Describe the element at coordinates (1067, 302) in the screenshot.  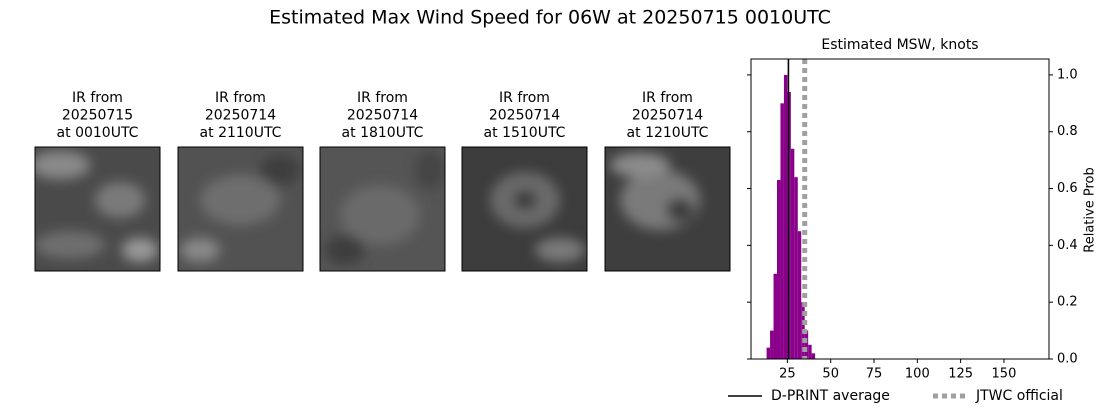
I see `y-tick-label: 0.2` at that location.